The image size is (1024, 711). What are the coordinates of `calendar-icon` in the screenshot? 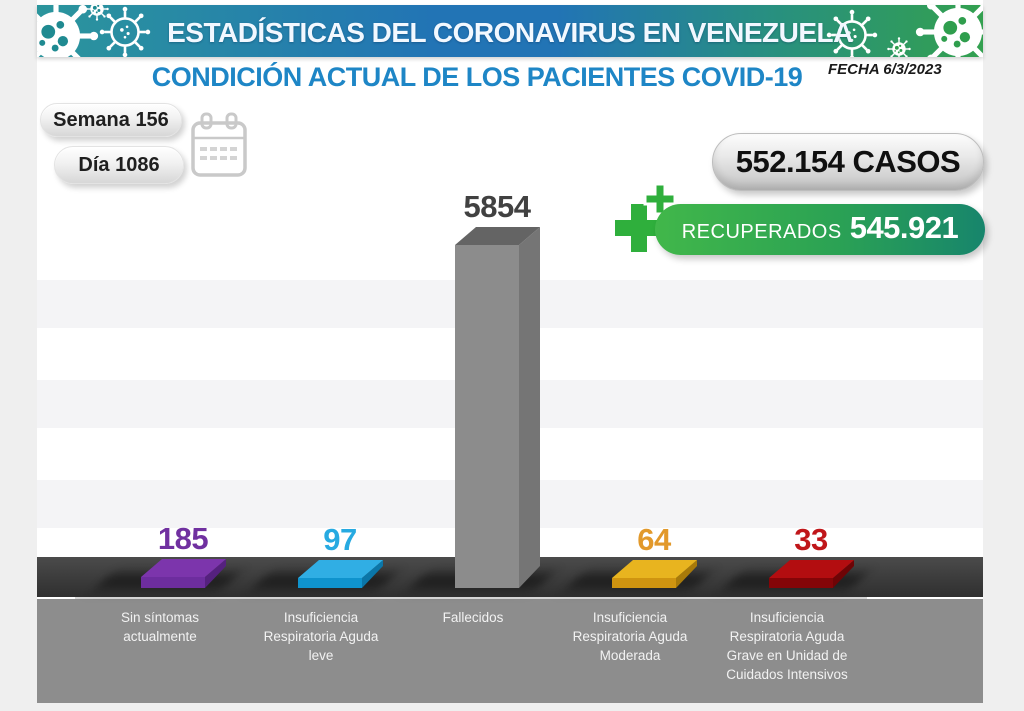 It's located at (219, 144).